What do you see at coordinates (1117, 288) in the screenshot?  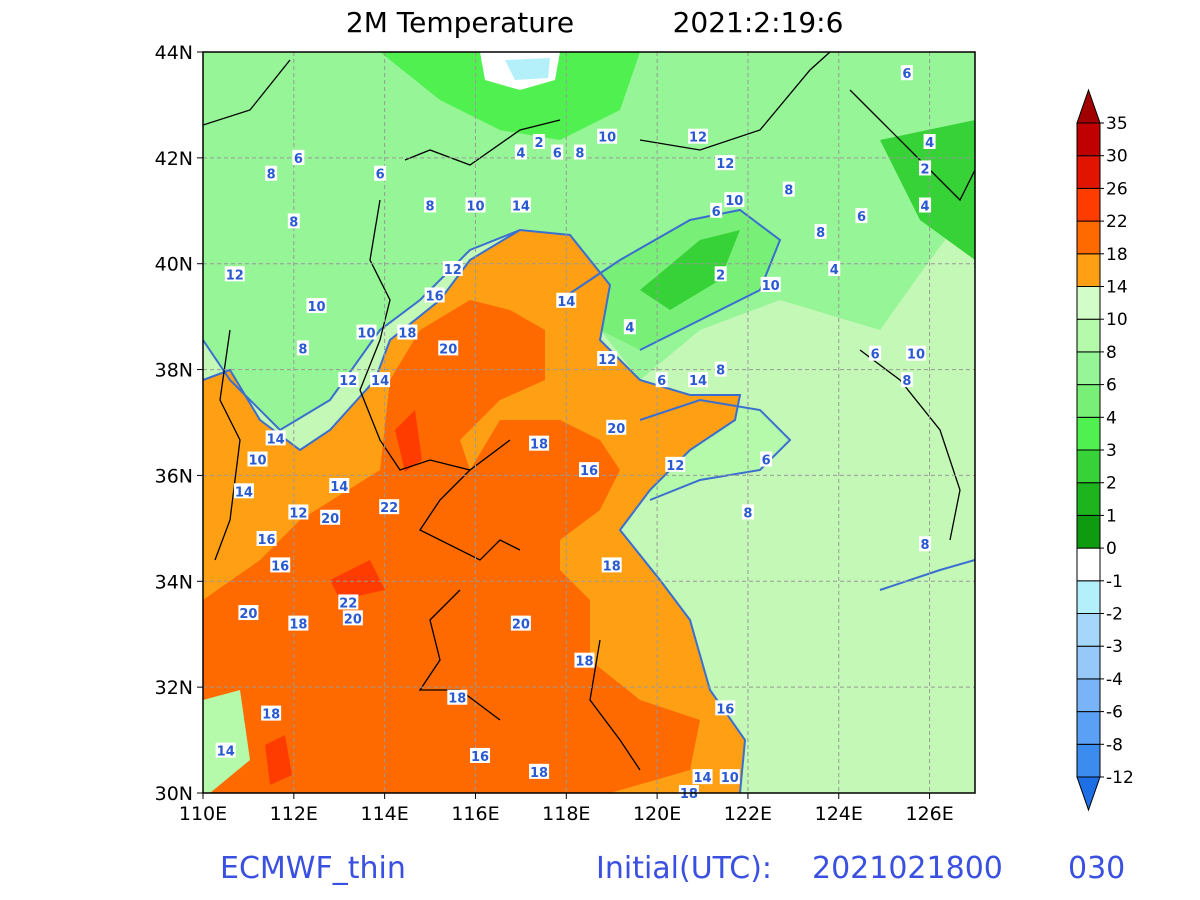 I see `colorbar-label: 14` at bounding box center [1117, 288].